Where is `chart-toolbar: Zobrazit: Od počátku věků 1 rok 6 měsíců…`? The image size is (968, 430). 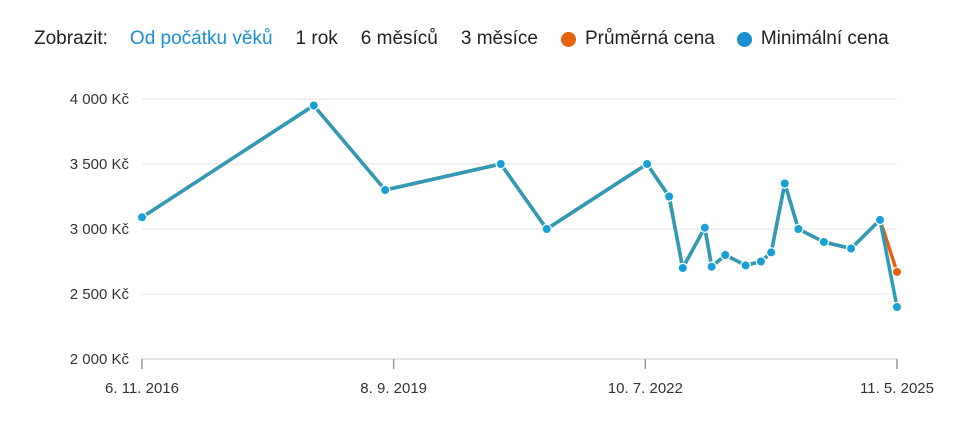
chart-toolbar: Zobrazit: Od počátku věků 1 rok 6 měsíců… is located at coordinates (461, 39).